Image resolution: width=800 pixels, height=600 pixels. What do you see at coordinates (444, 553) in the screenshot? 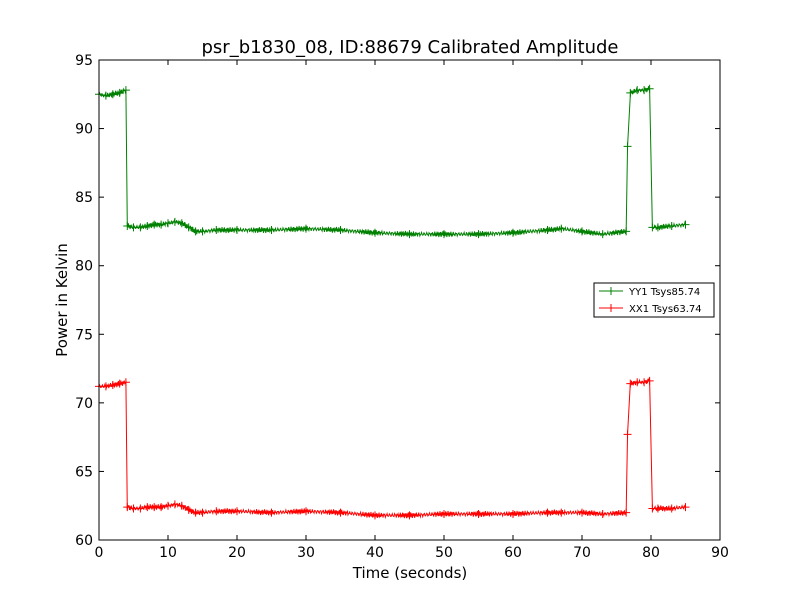
I see `x-tick-label: 50` at bounding box center [444, 553].